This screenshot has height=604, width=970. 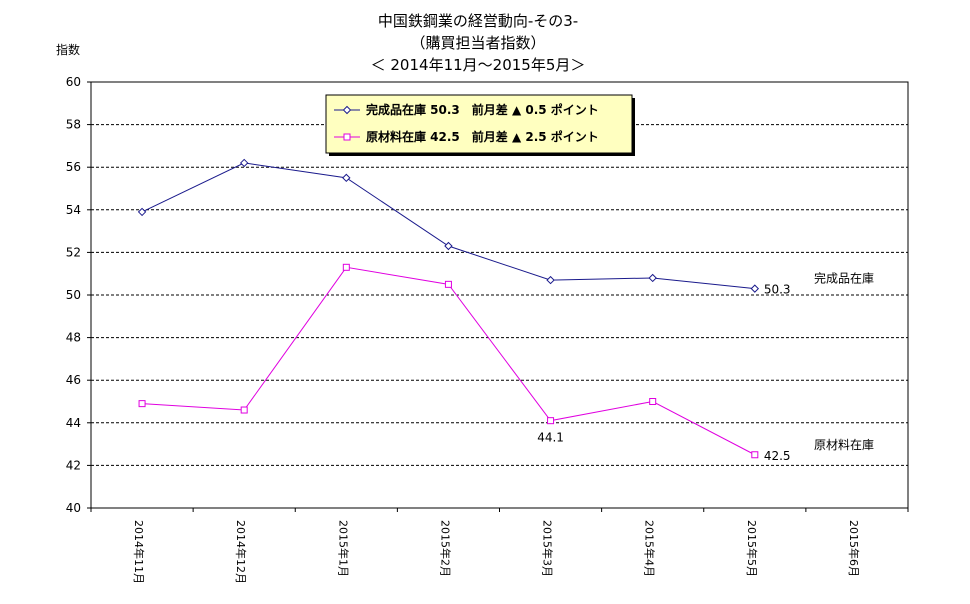 I want to click on data-label: 42.5, so click(x=777, y=456).